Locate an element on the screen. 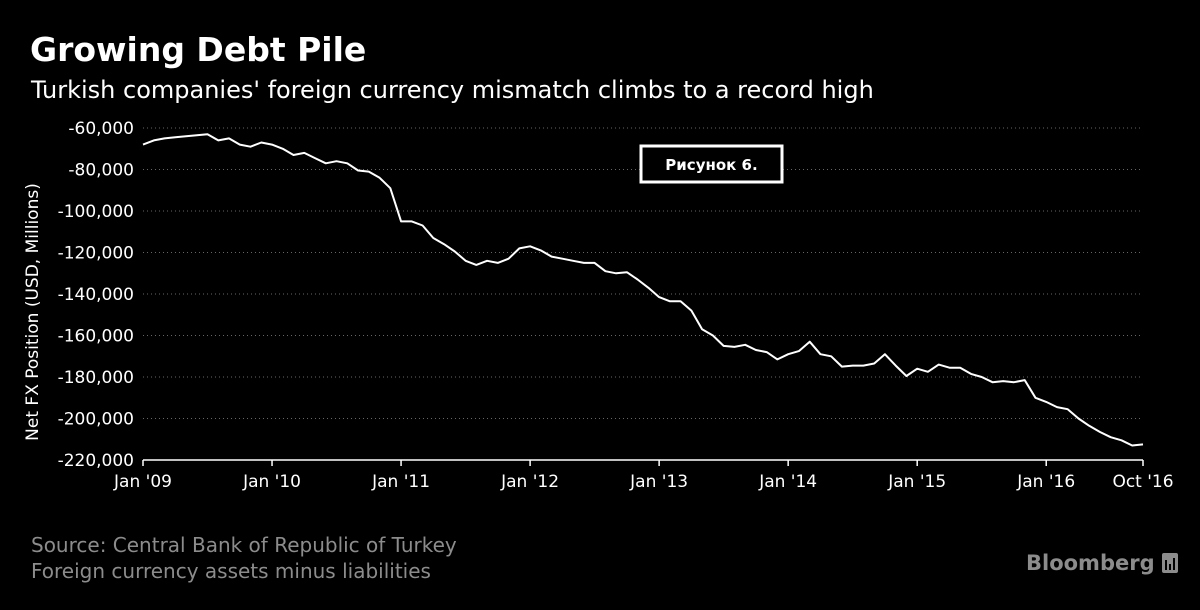 The image size is (1200, 610). x-tick-label: Jan '15 is located at coordinates (916, 482).